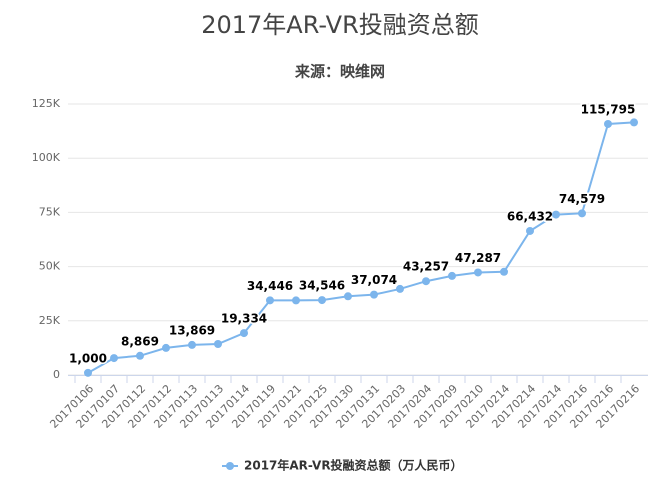 The width and height of the screenshot is (669, 496). What do you see at coordinates (608, 109) in the screenshot?
I see `data-label: 115,795` at bounding box center [608, 109].